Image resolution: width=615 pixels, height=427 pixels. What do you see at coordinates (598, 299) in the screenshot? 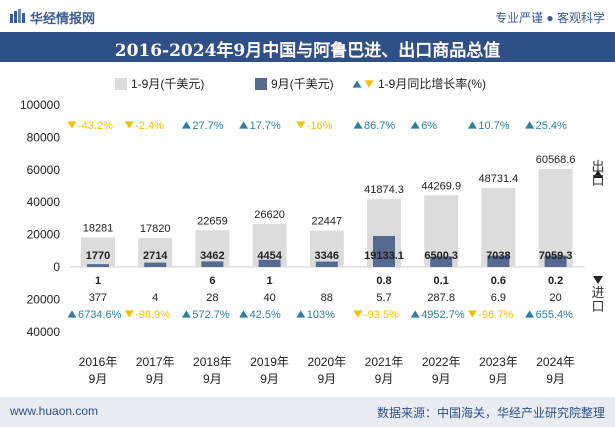
I see `import-side-label: 进口` at bounding box center [598, 299].